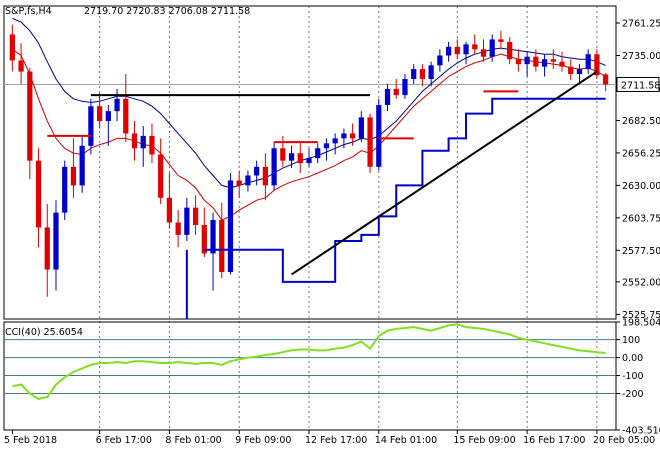  Describe the element at coordinates (641, 186) in the screenshot. I see `price-tick-label: 2630.00` at that location.